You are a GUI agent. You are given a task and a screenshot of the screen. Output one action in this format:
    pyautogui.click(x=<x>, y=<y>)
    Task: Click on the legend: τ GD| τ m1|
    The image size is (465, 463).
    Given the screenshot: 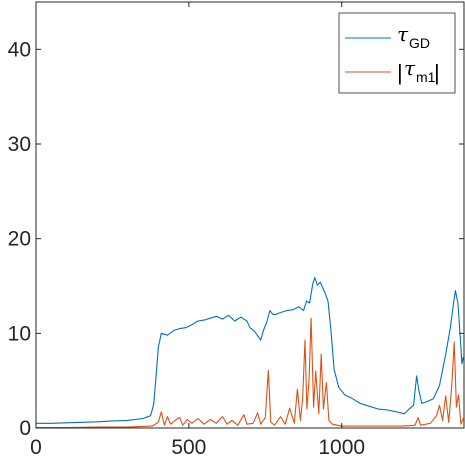 What is the action you would take?
    pyautogui.click(x=397, y=53)
    